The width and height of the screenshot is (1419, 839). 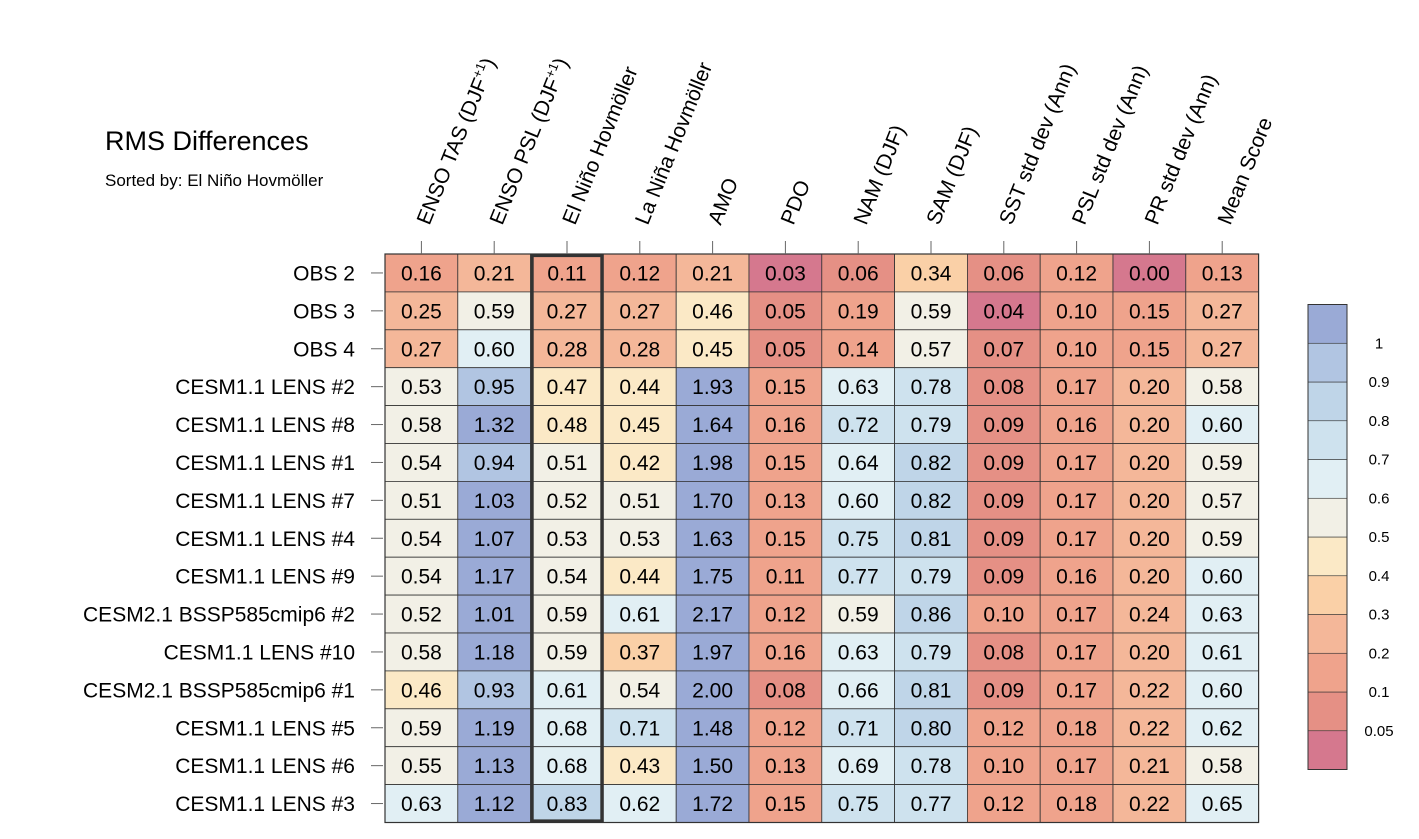 I want to click on cell-value: 0.63, so click(x=858, y=387).